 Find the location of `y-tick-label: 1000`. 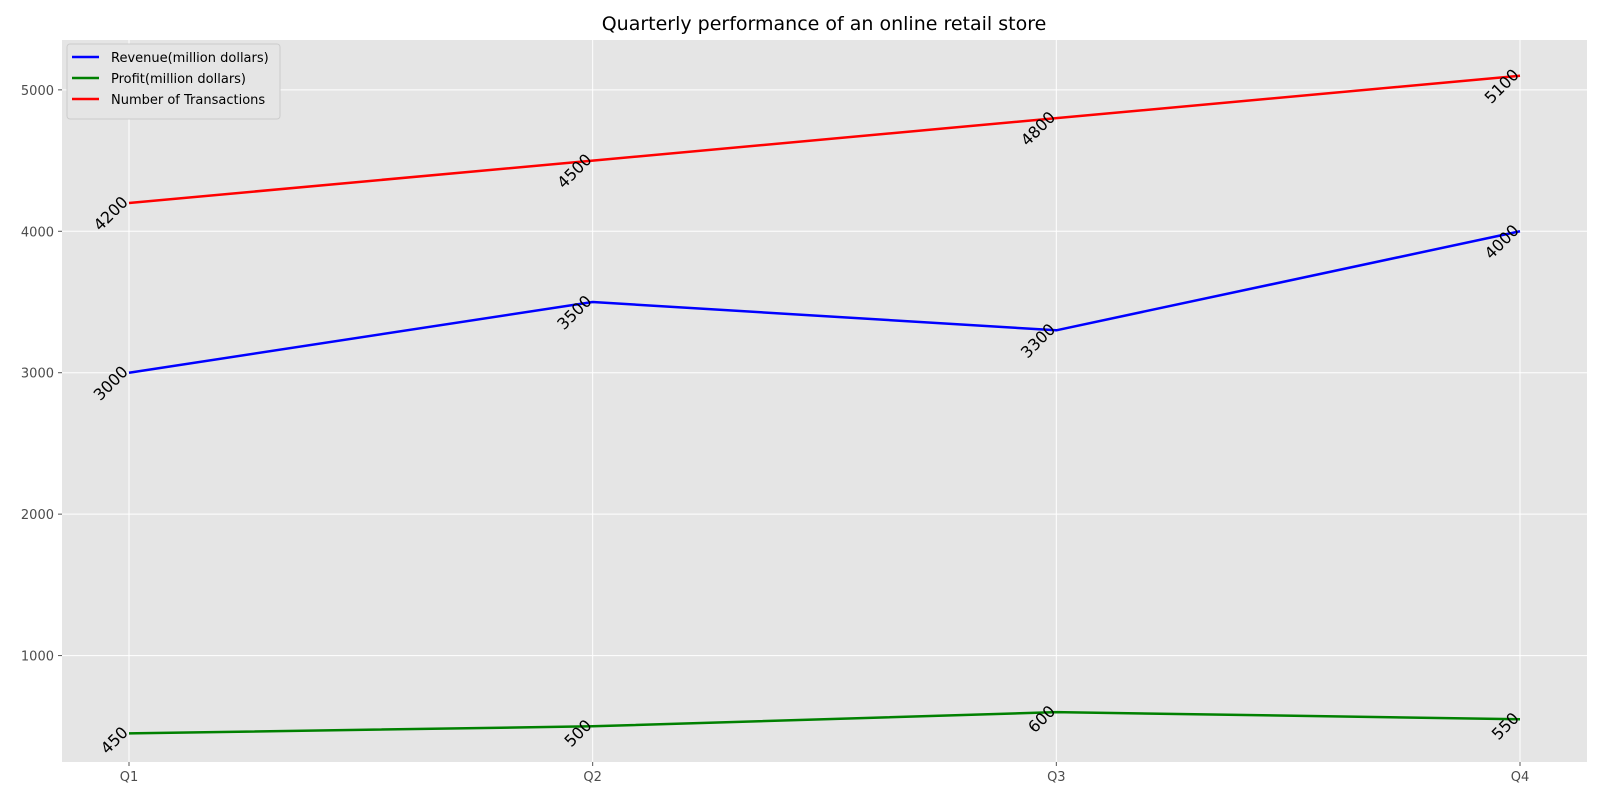

y-tick-label: 1000 is located at coordinates (37, 657).